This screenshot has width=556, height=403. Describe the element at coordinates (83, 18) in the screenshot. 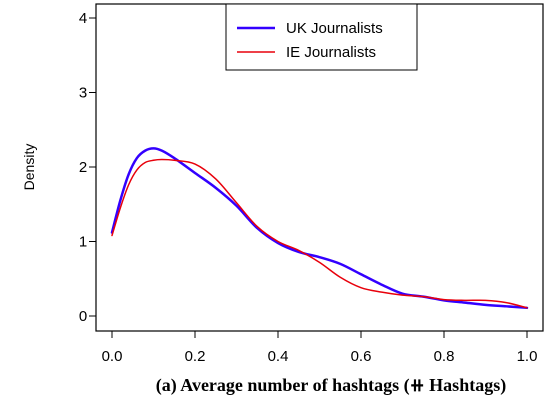

I see `y-tick-label: 4` at that location.